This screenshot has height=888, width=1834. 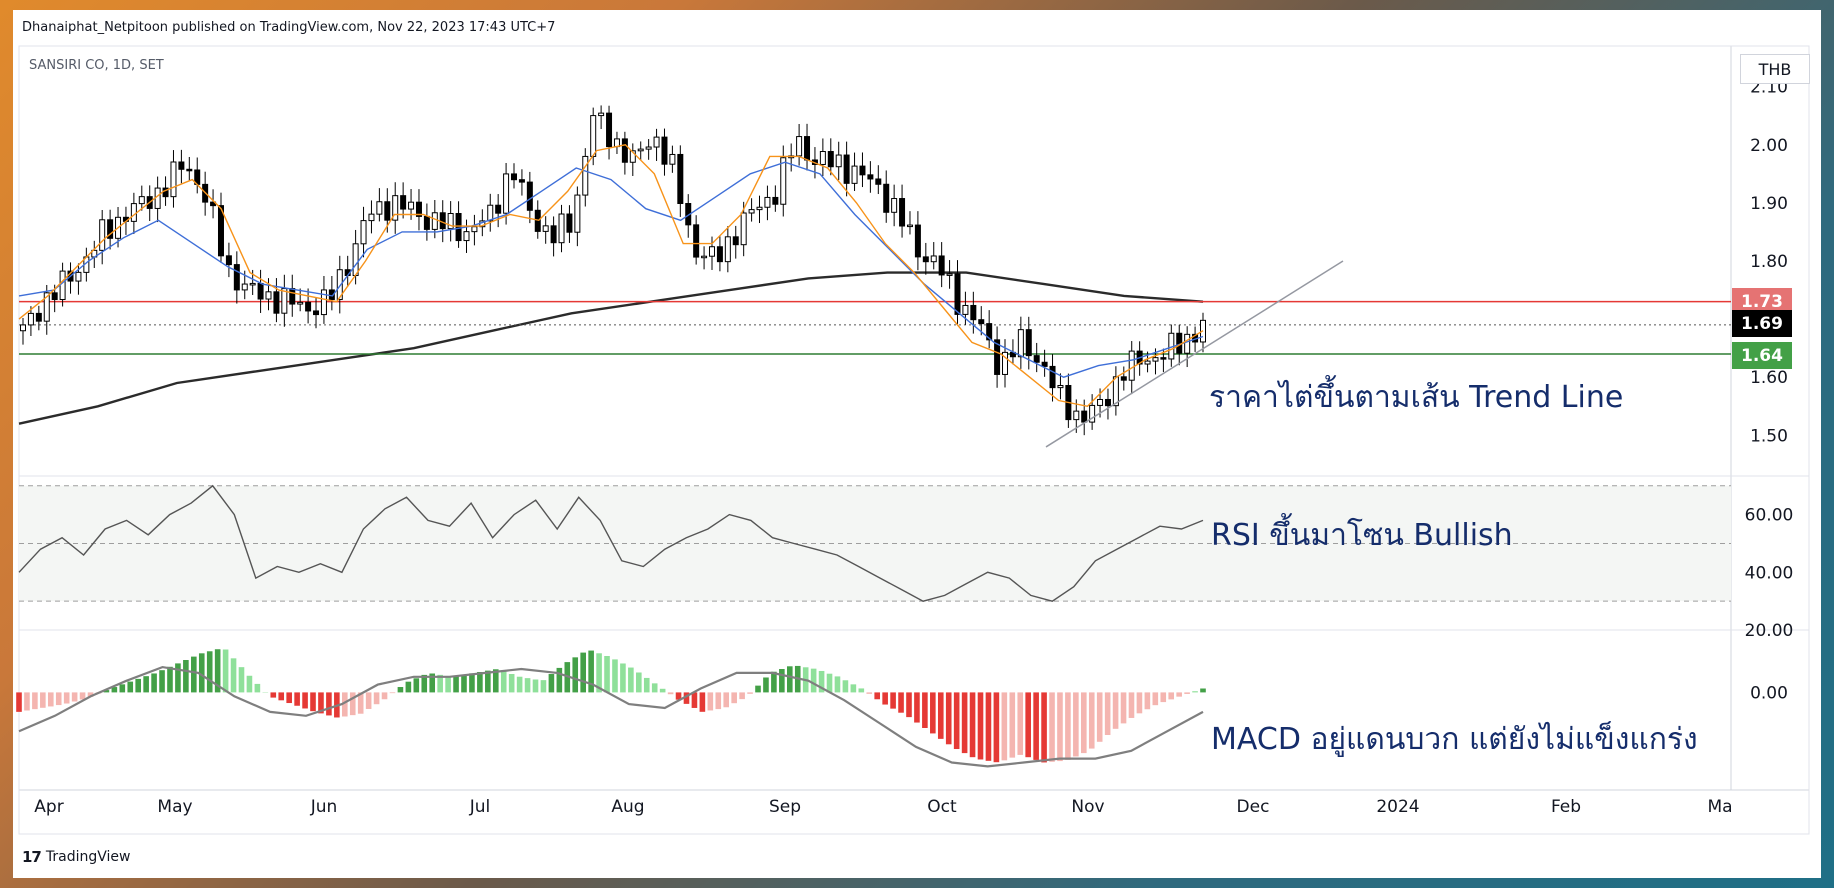 I want to click on time-tick-label: Feb, so click(x=1566, y=807).